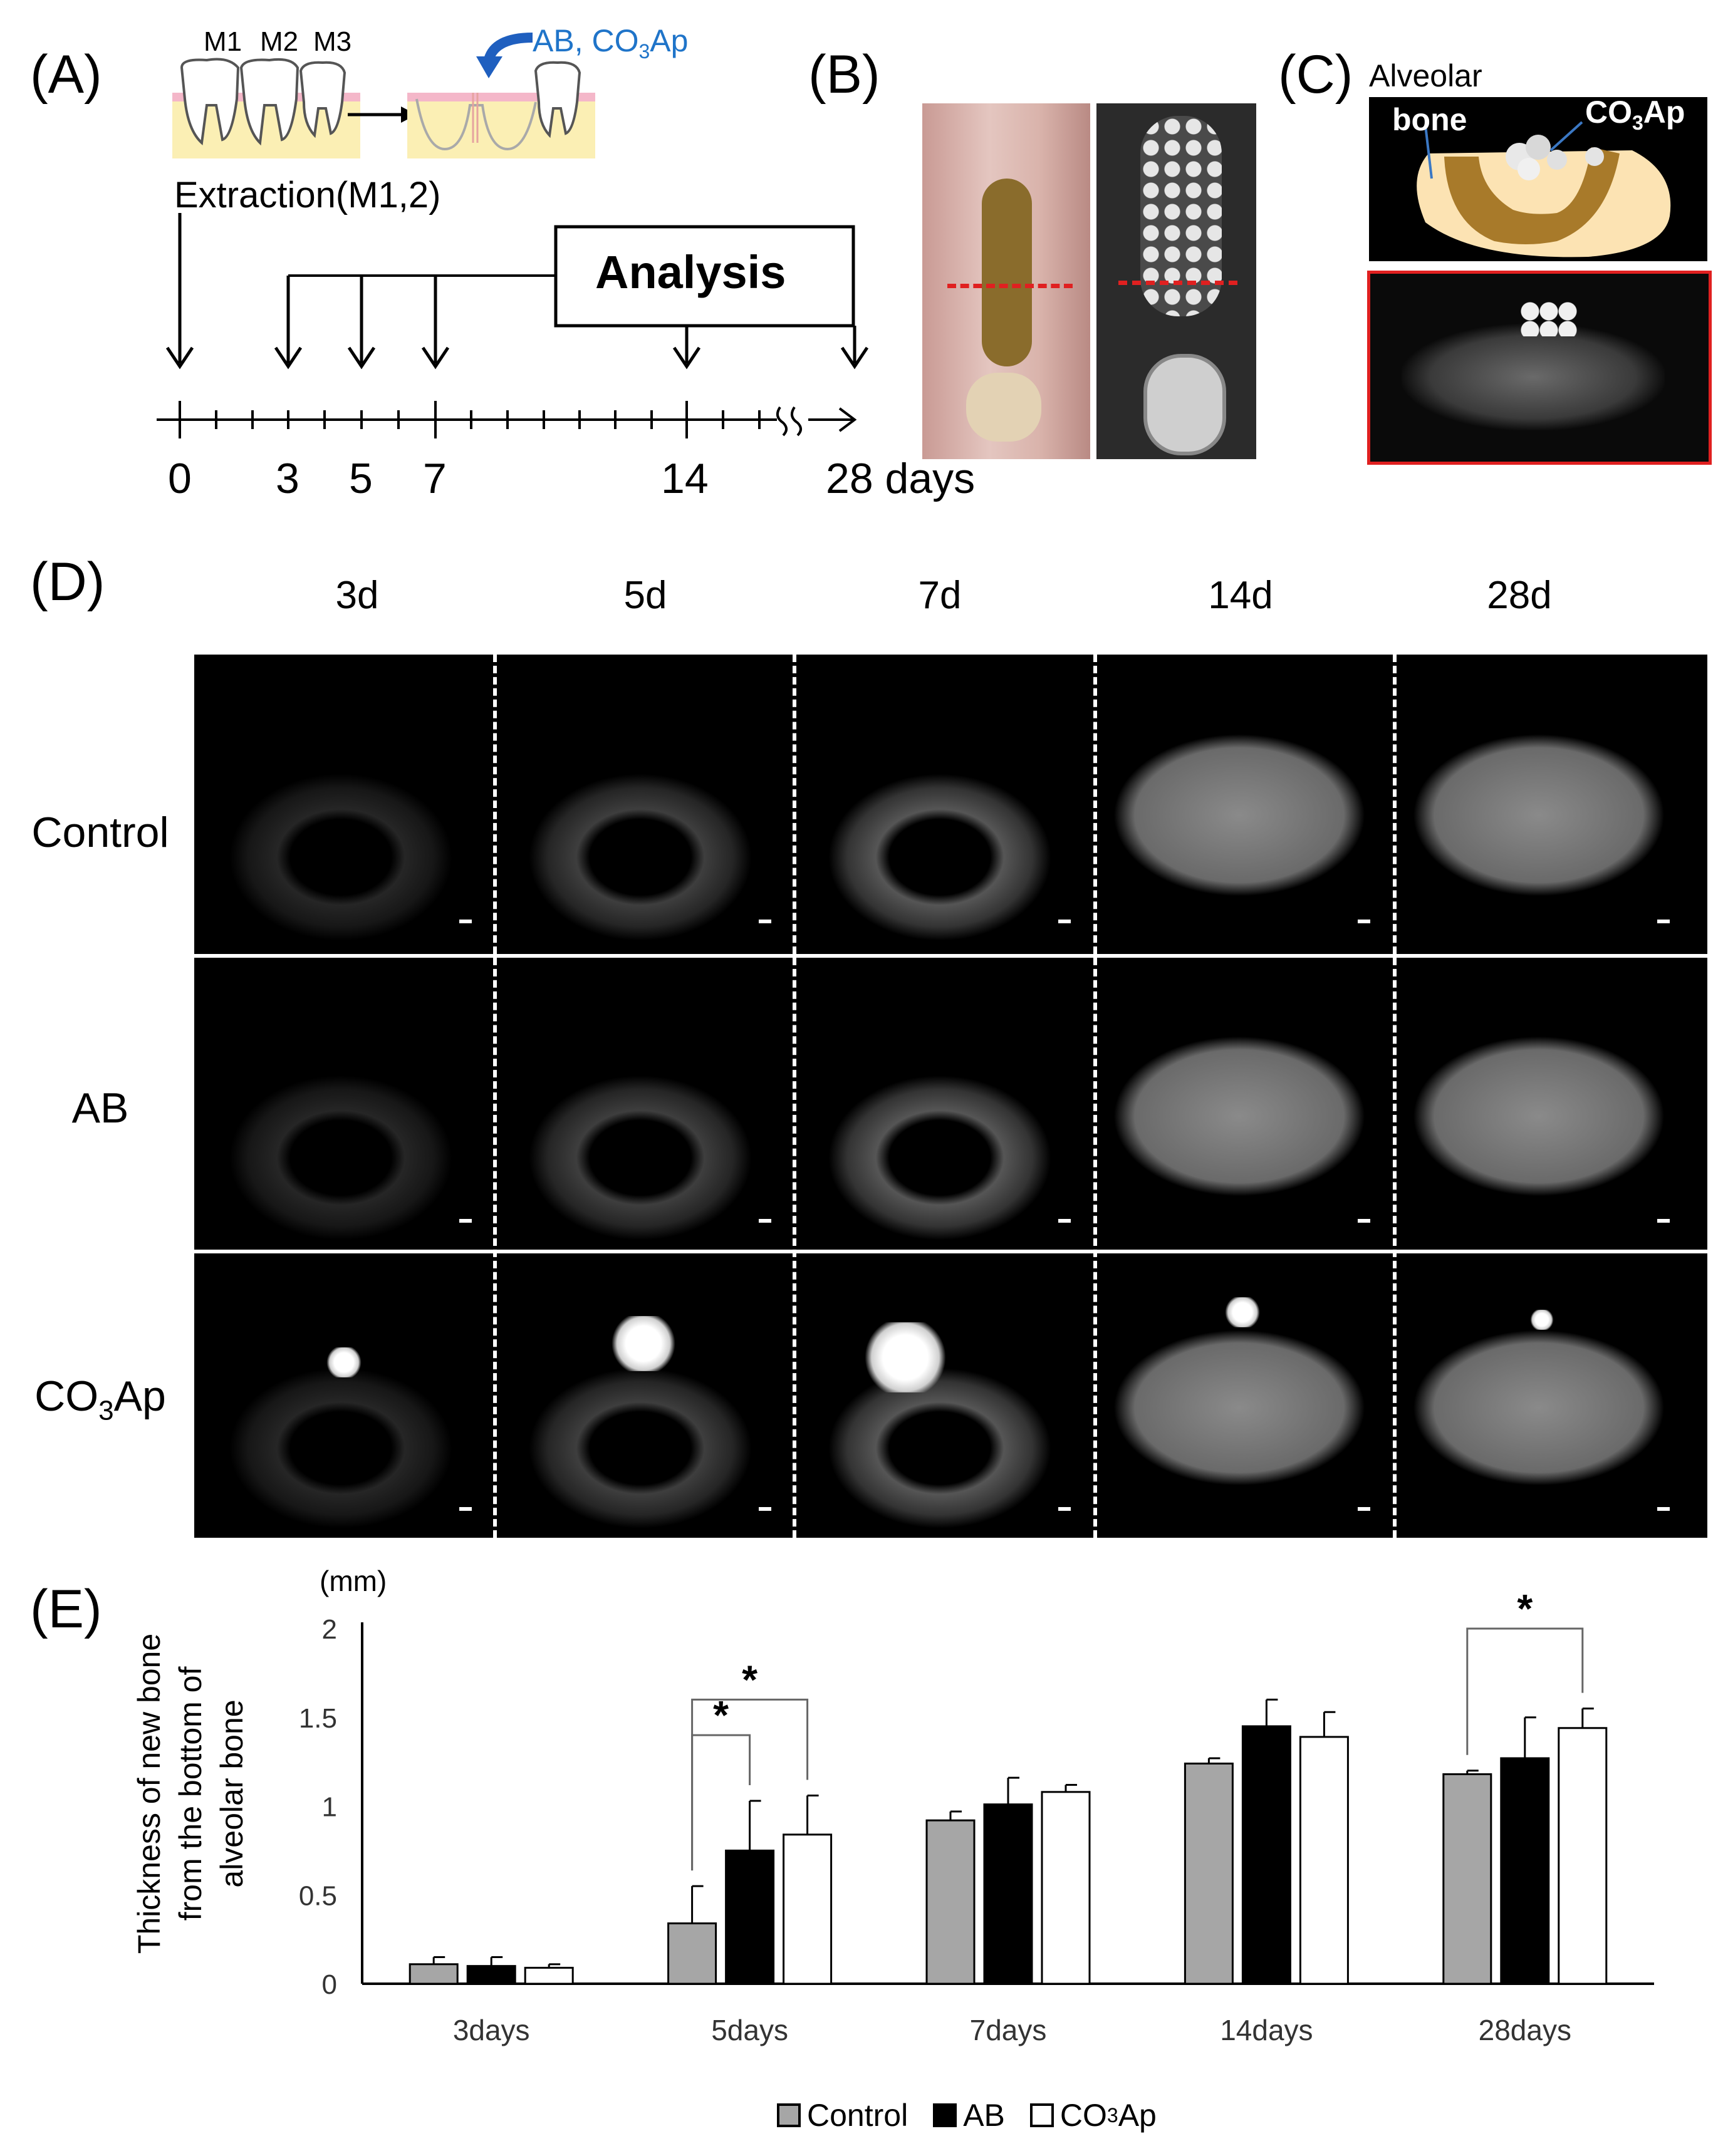 This screenshot has height=2156, width=1723. I want to click on bar-AB-7days, so click(1008, 1894).